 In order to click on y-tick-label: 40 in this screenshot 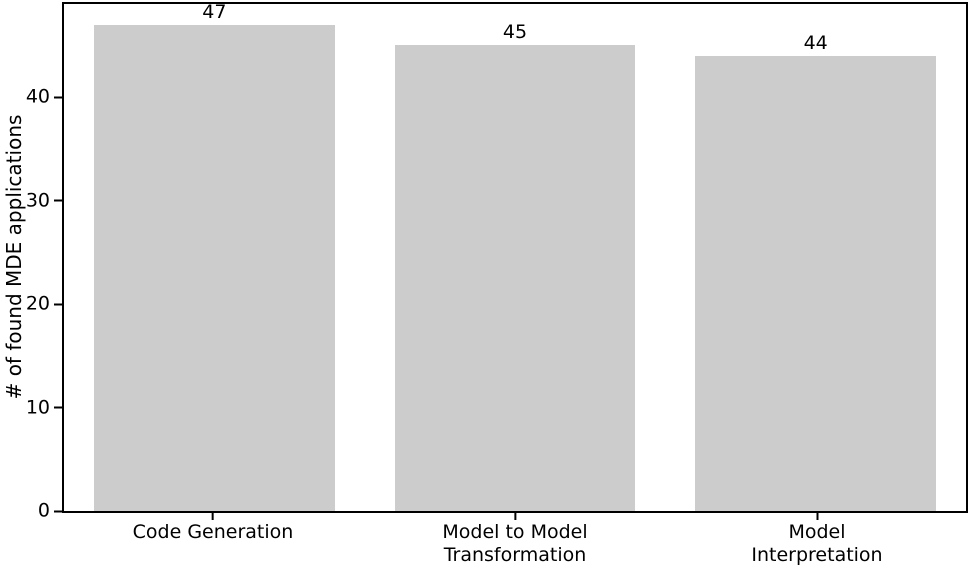, I will do `click(37, 96)`.